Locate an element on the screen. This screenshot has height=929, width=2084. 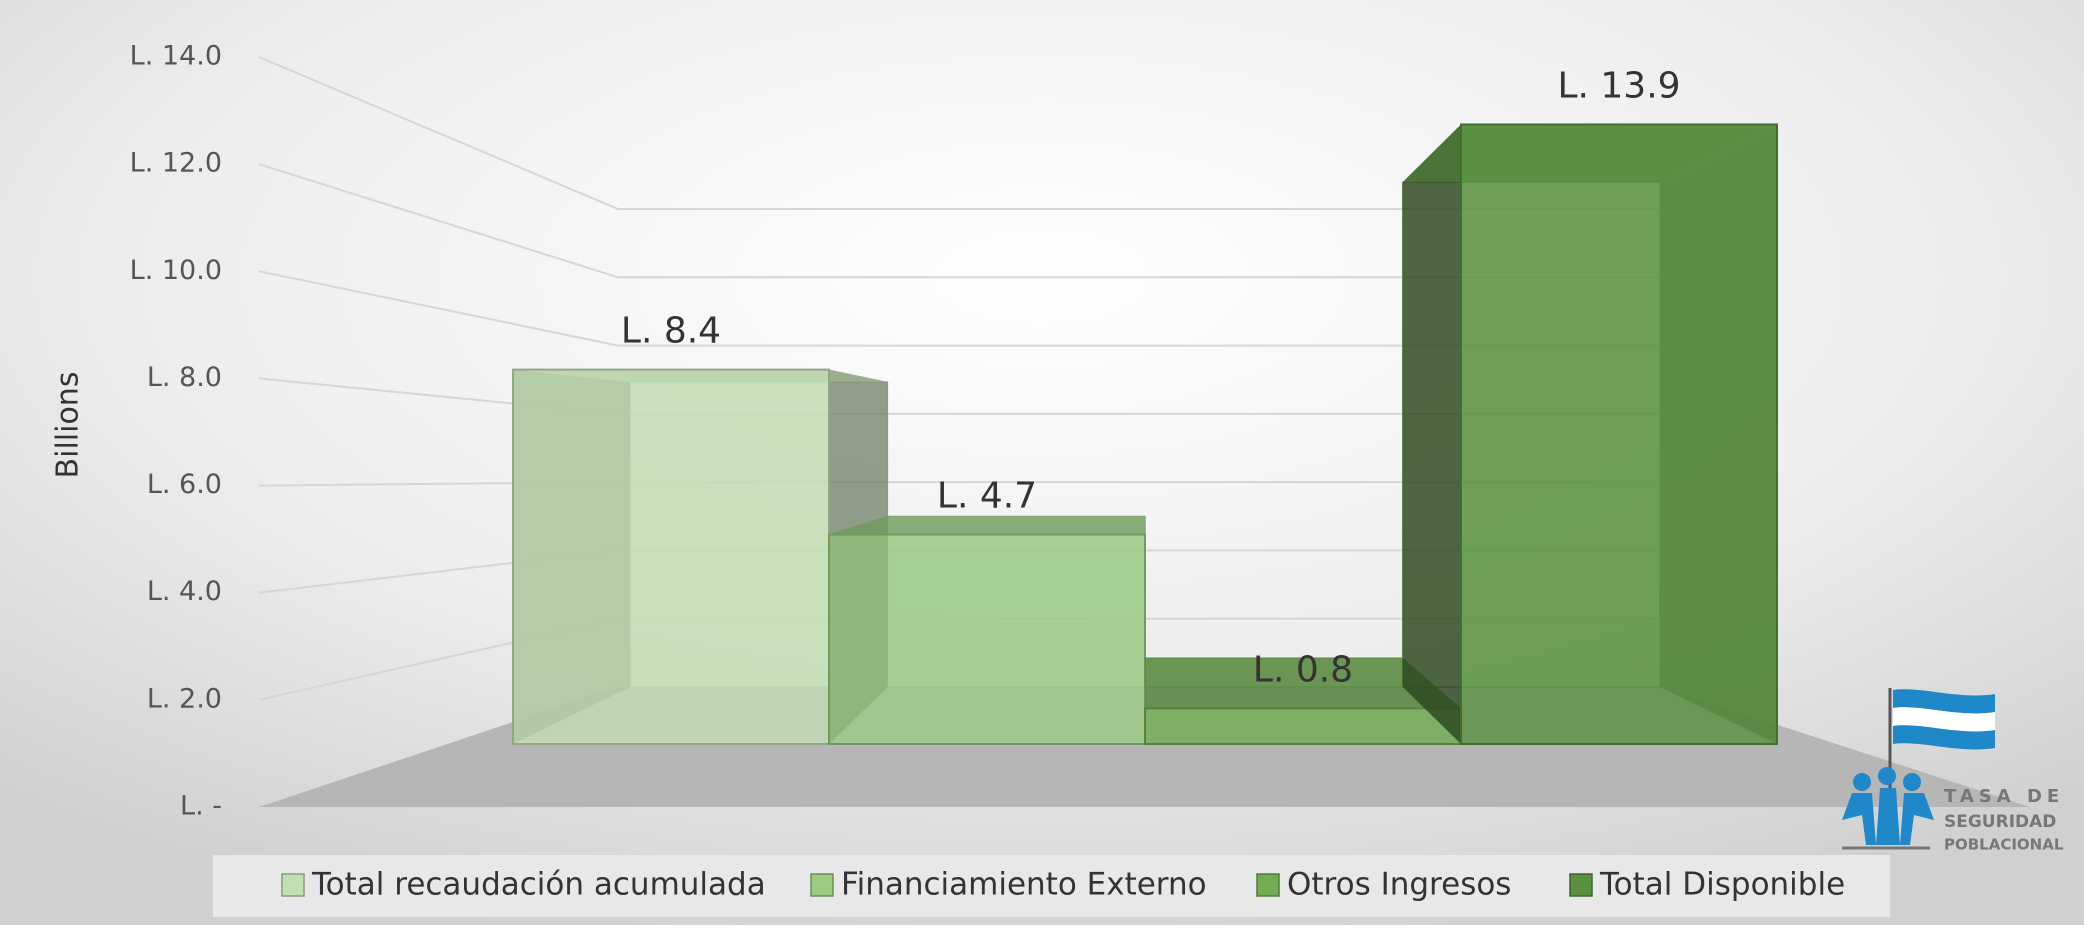
value-label: L. 13.9 is located at coordinates (1618, 85).